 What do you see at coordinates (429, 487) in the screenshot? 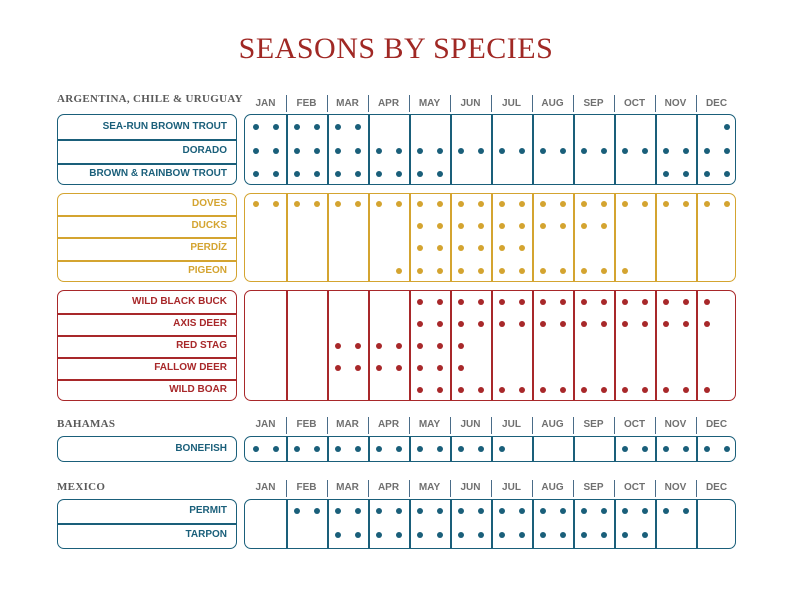
I see `month-header-may: MAY` at bounding box center [429, 487].